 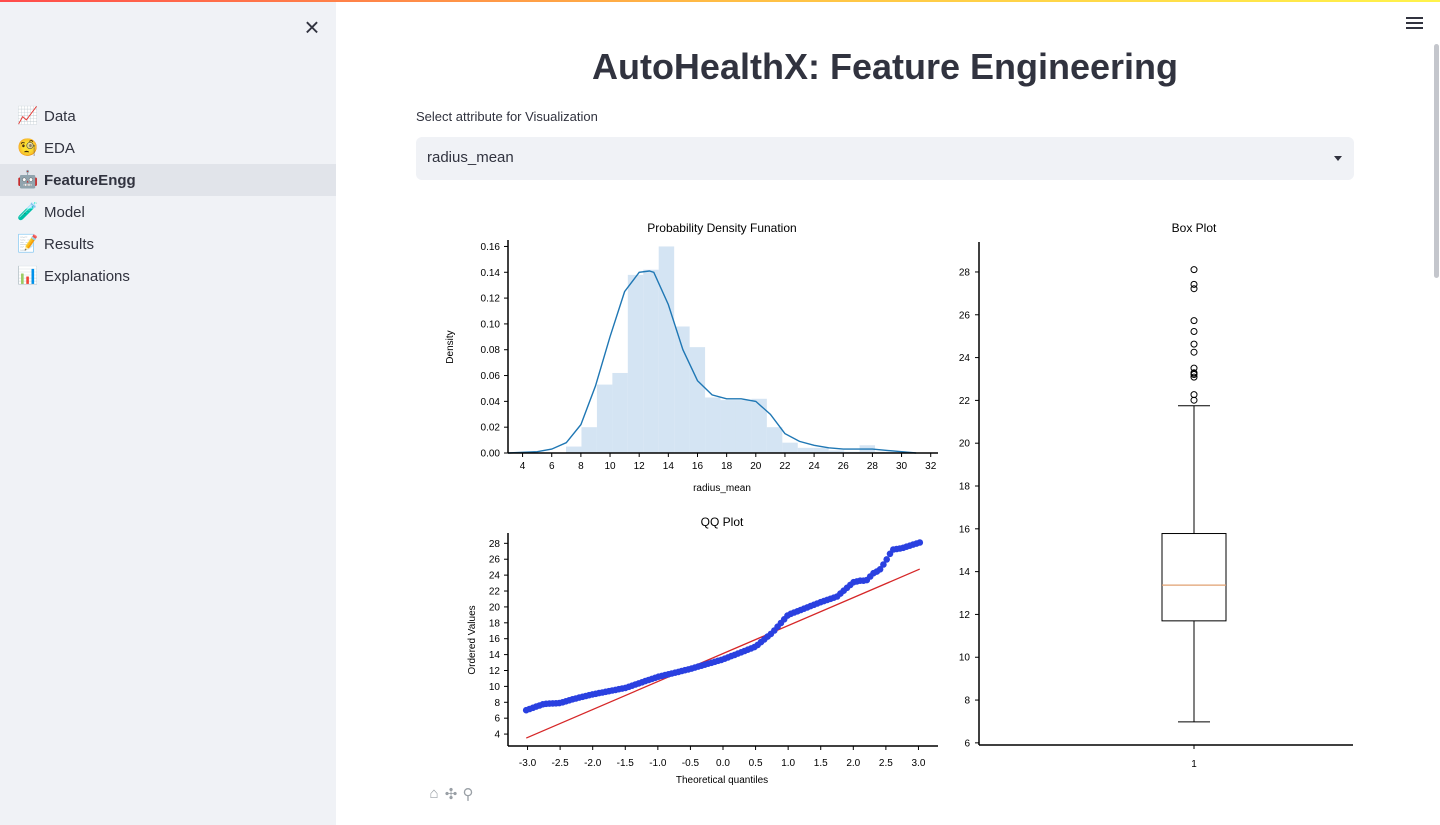 What do you see at coordinates (931, 466) in the screenshot?
I see `x-tick-label: 32` at bounding box center [931, 466].